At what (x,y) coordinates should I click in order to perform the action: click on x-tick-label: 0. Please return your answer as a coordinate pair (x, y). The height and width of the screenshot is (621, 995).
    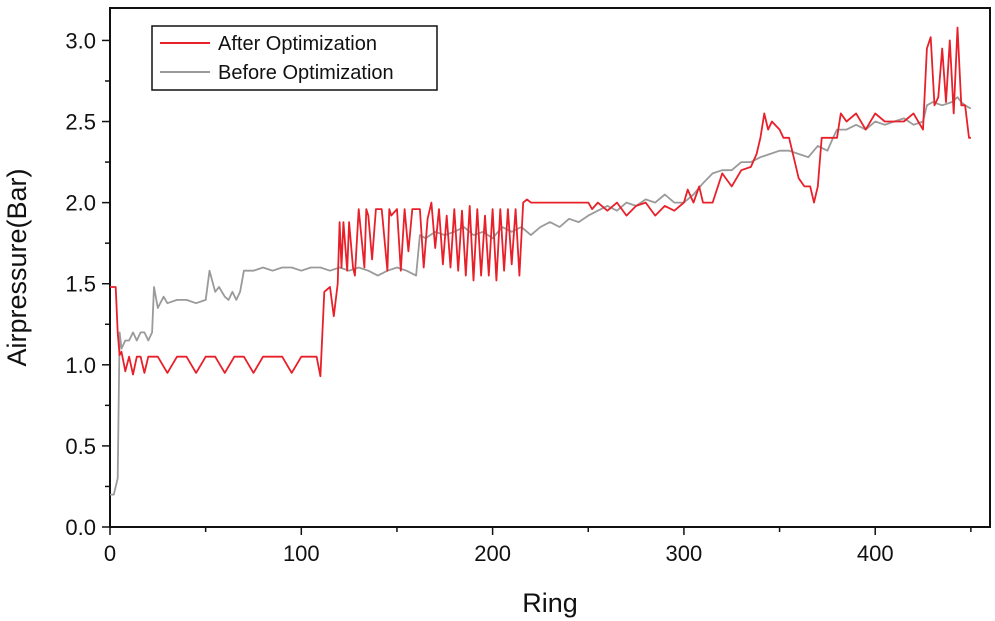
    Looking at the image, I should click on (110, 553).